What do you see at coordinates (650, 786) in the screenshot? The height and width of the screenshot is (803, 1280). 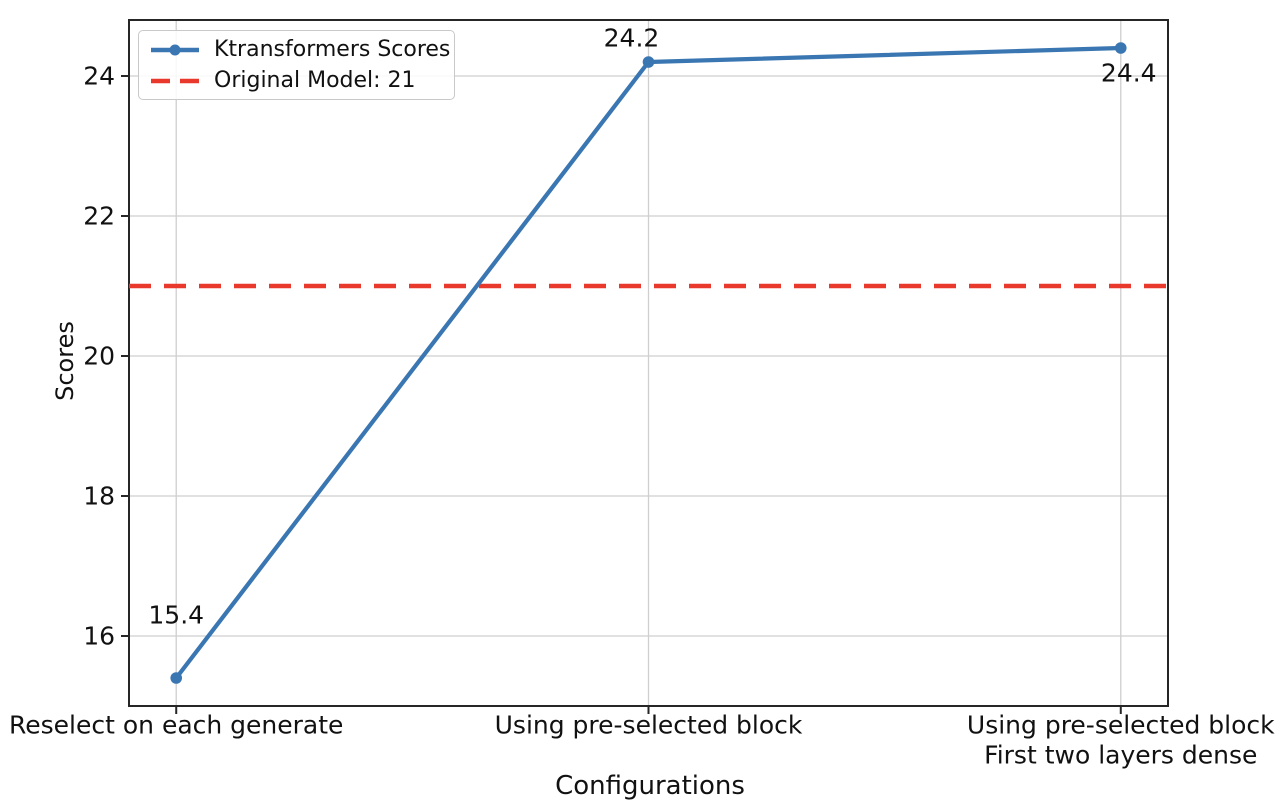 I see `x-axis-title: Configurations` at bounding box center [650, 786].